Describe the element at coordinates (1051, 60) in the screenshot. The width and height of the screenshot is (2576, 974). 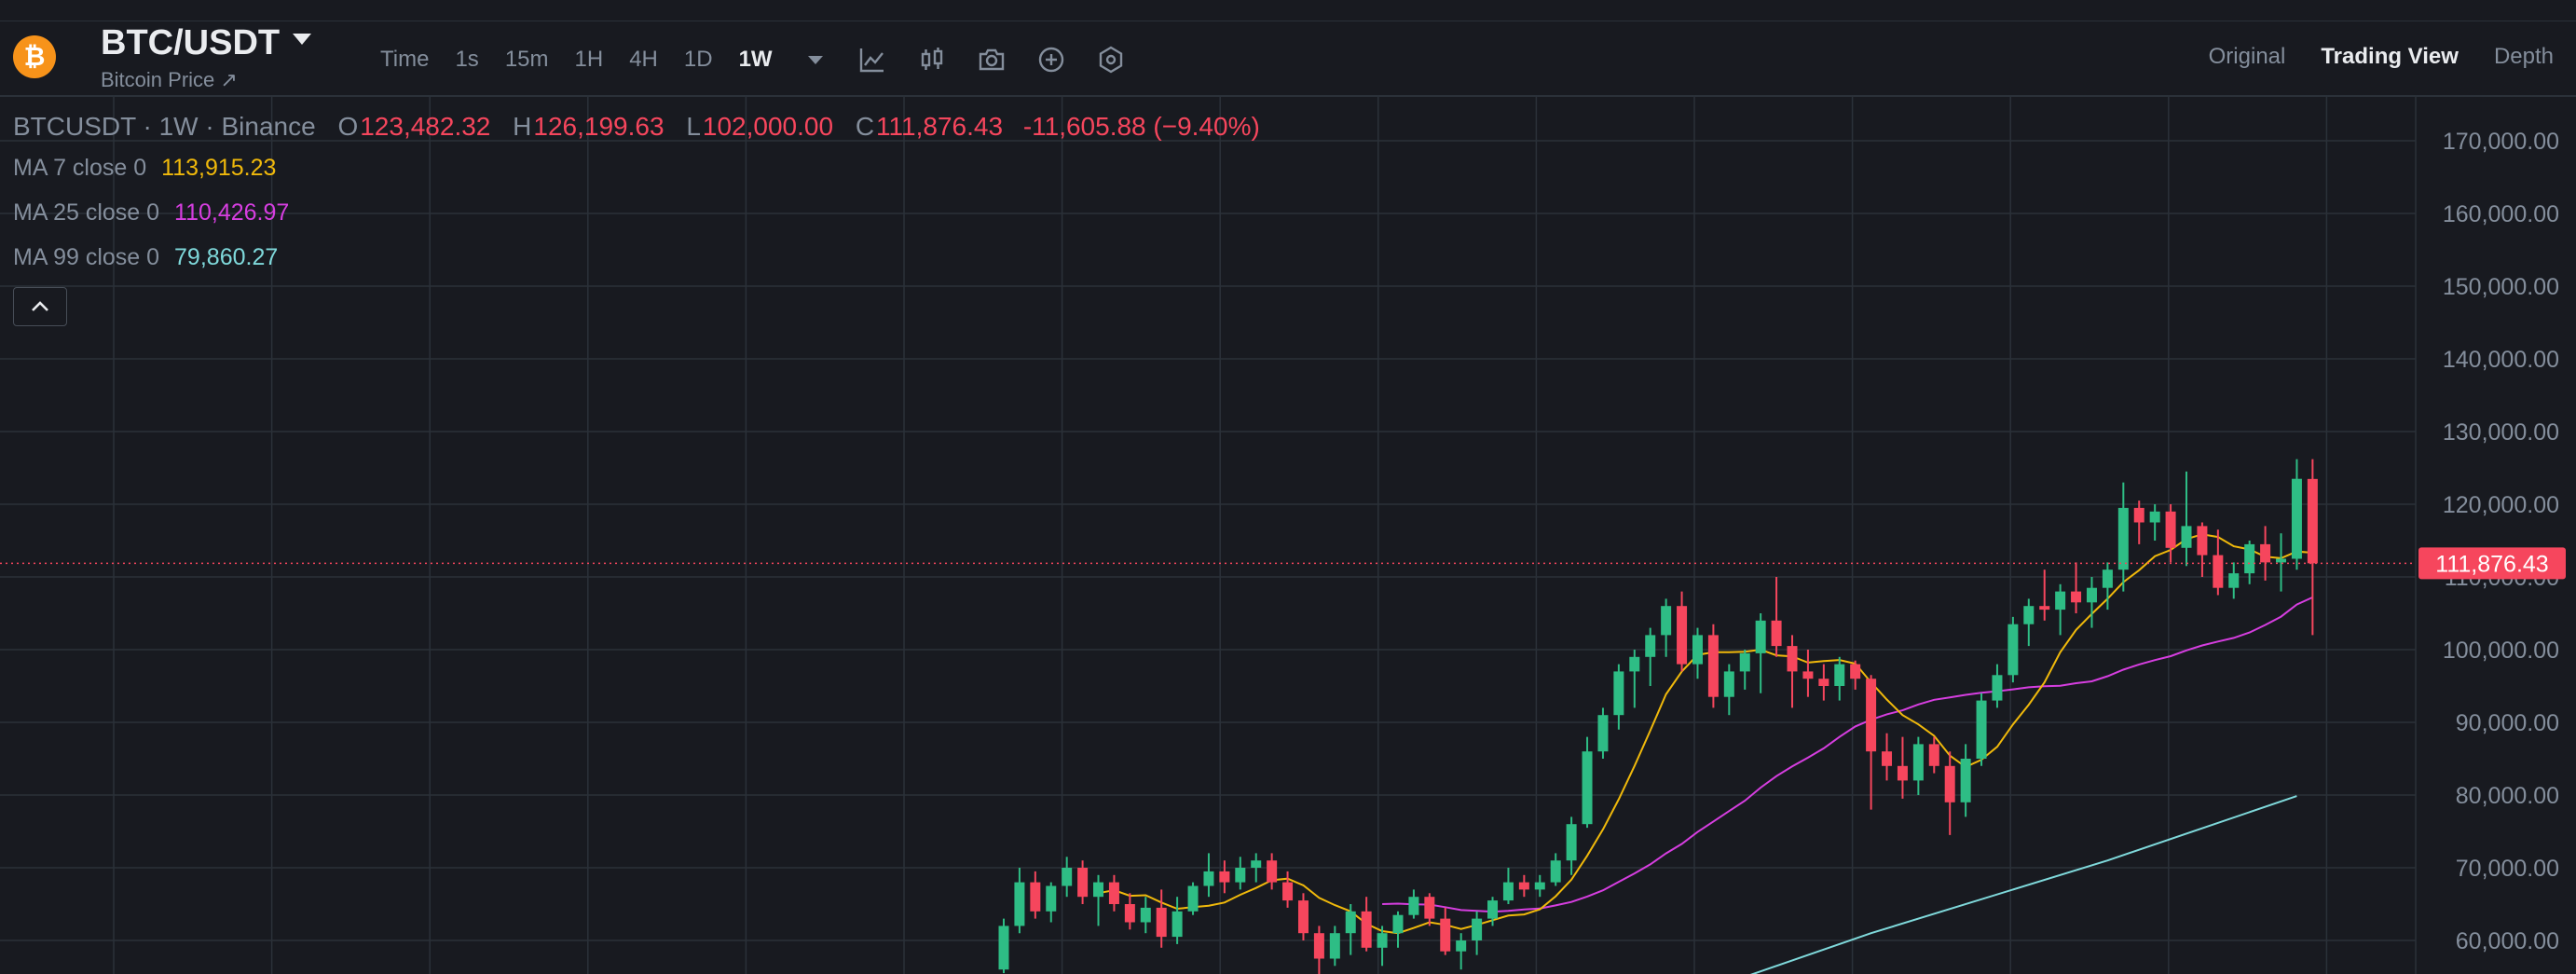
I see `add-icon` at that location.